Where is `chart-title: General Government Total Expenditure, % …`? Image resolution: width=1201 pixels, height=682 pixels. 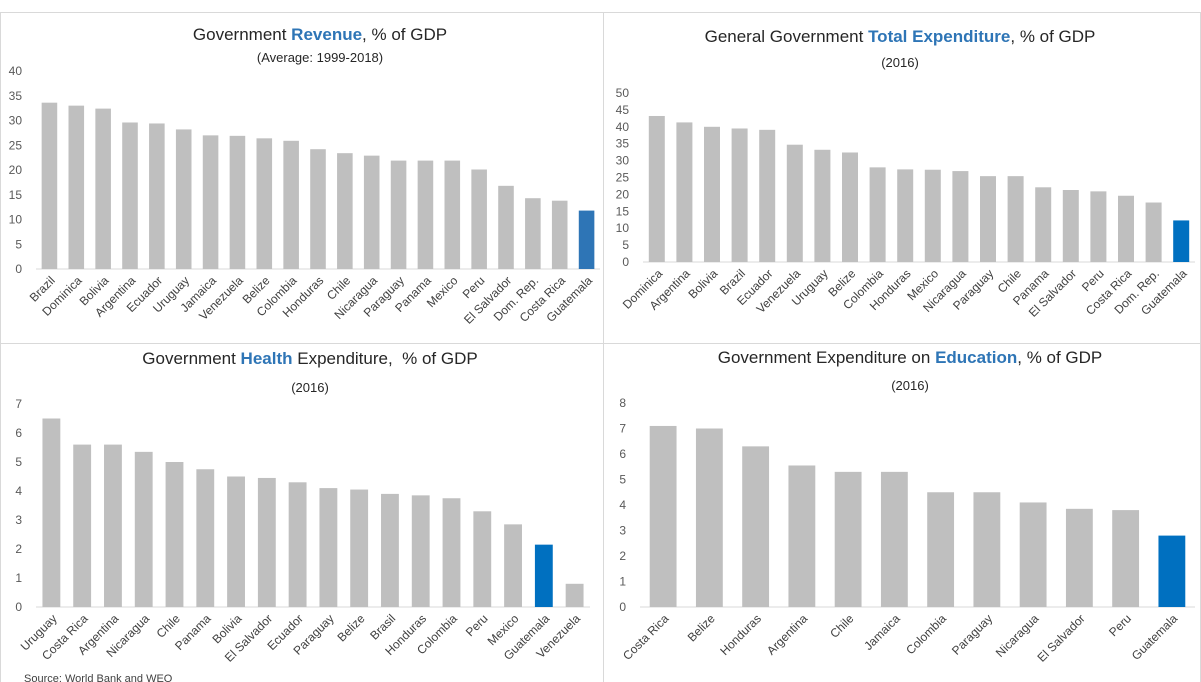
chart-title: General Government Total Expenditure, % … is located at coordinates (900, 36).